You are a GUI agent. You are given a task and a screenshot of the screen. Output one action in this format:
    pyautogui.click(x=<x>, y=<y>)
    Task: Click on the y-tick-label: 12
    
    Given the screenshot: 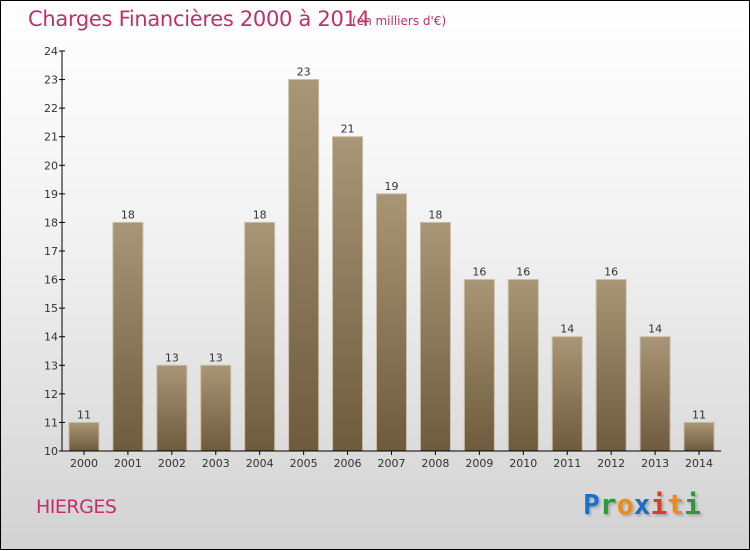 What is the action you would take?
    pyautogui.click(x=51, y=394)
    